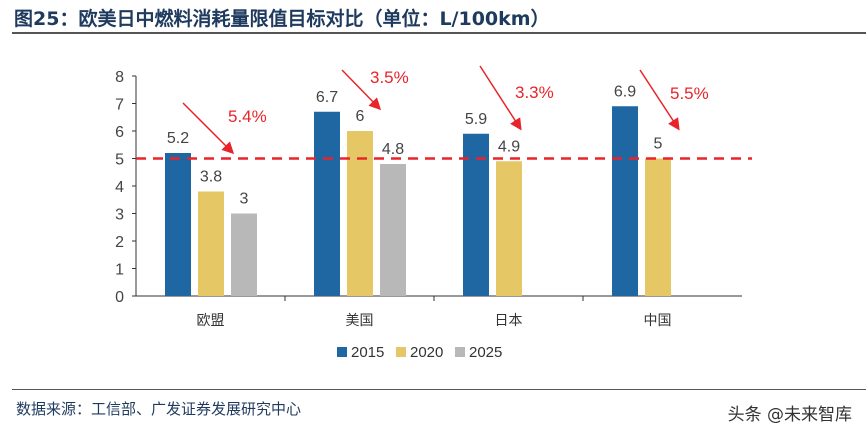  Describe the element at coordinates (401, 352) in the screenshot. I see `legend-swatch-2020` at that location.